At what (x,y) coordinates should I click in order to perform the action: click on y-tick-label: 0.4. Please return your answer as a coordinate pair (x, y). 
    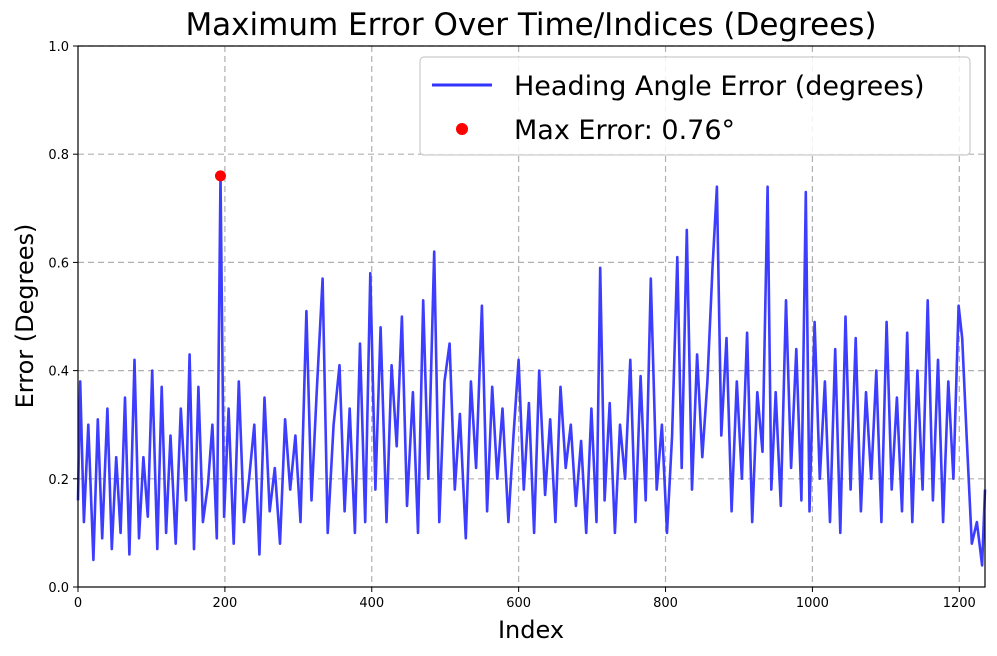
    Looking at the image, I should click on (58, 372).